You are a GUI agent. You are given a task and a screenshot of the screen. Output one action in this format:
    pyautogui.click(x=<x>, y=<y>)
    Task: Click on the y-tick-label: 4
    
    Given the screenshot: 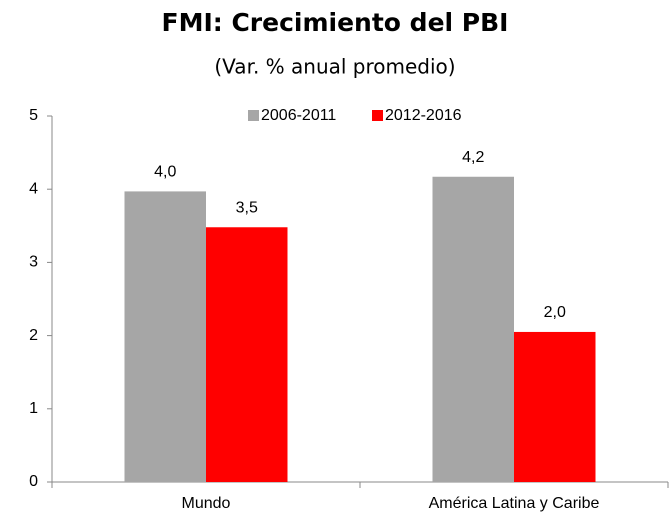 What is the action you would take?
    pyautogui.click(x=33, y=188)
    